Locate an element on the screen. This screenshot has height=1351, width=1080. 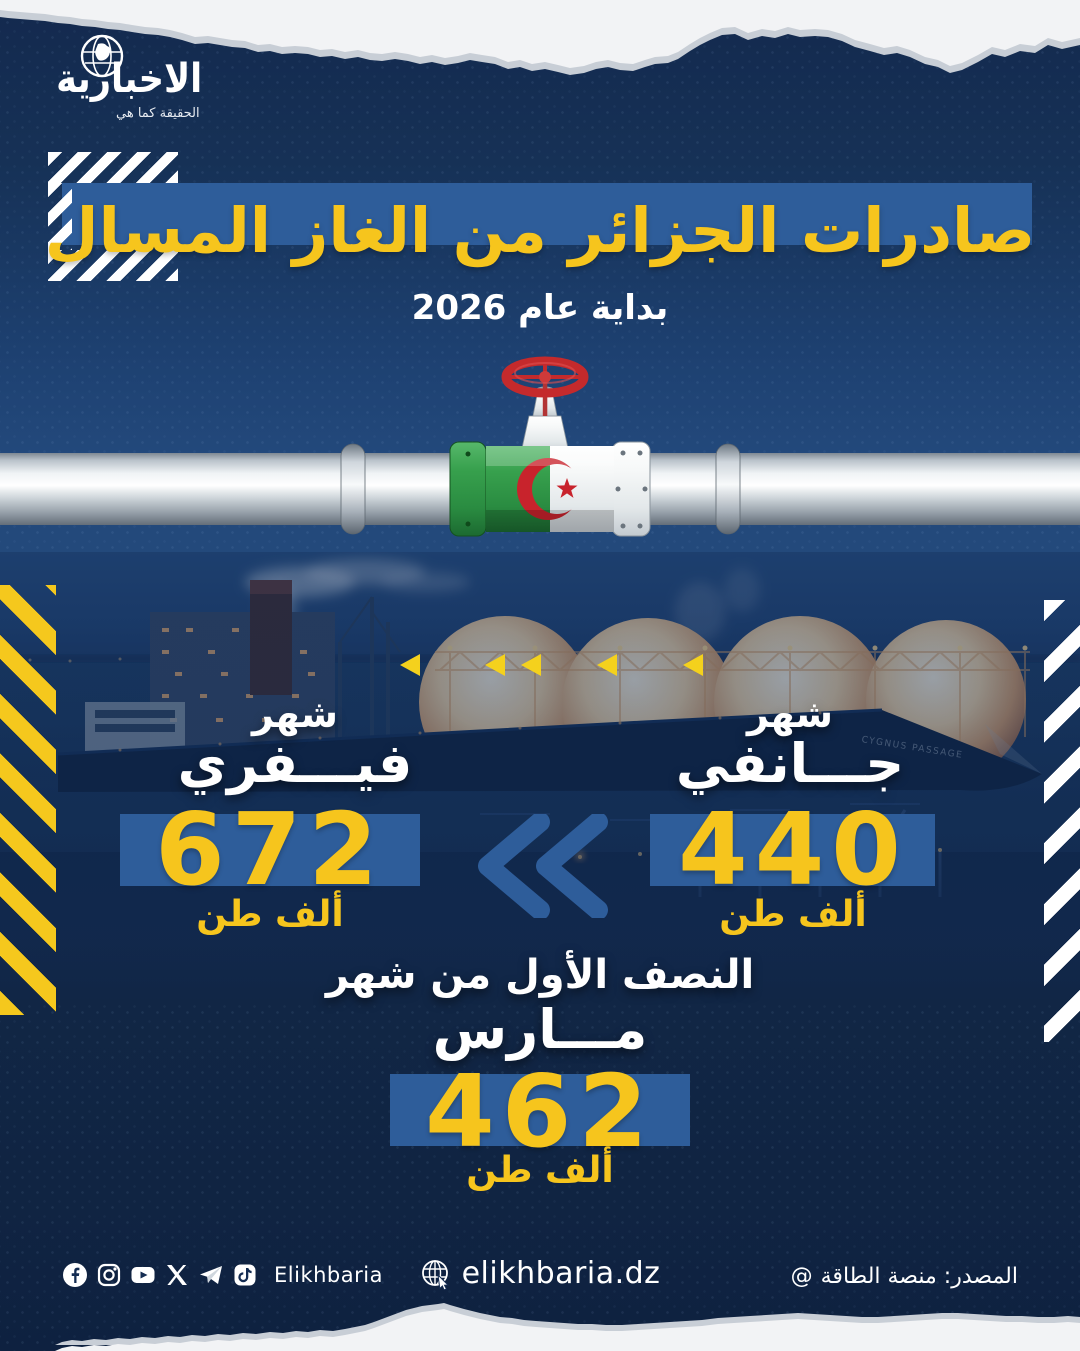
pipe-left is located at coordinates (228, 489).